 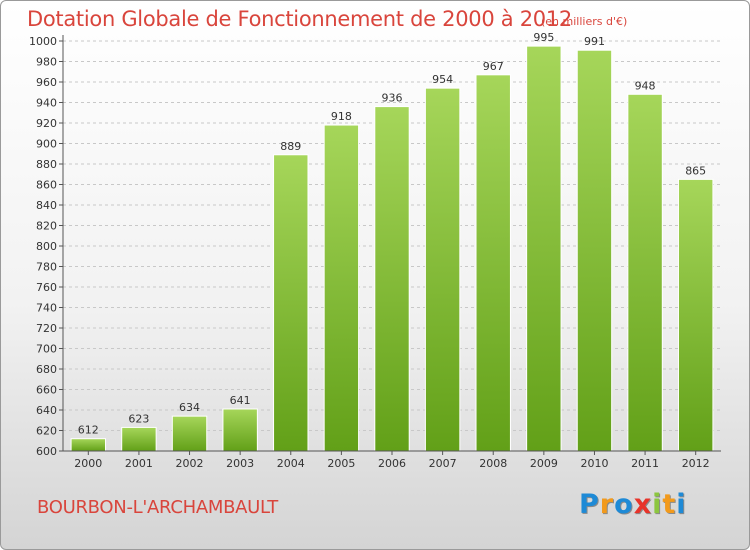 I want to click on x-tick-label: 2000, so click(x=88, y=463).